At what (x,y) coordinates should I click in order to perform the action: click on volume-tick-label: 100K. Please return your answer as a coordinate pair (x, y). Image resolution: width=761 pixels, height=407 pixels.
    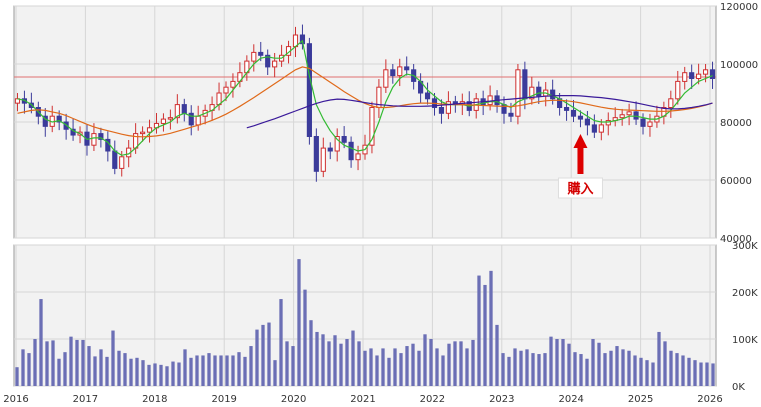
    Looking at the image, I should click on (745, 340).